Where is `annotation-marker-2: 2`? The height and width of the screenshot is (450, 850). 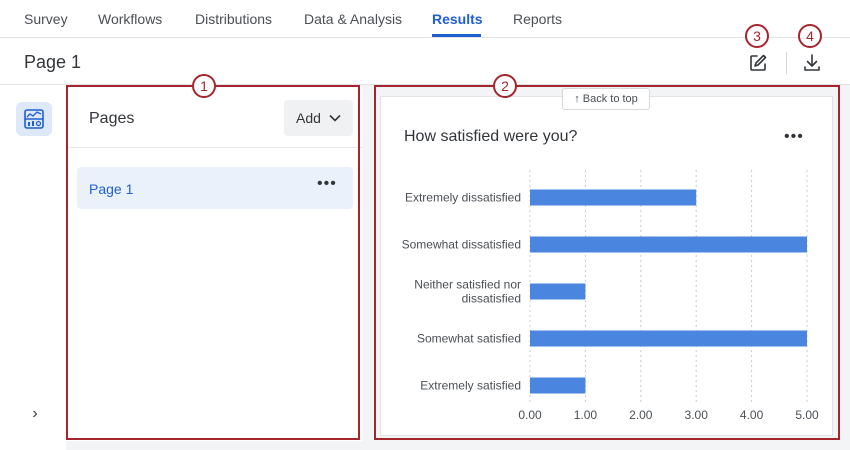 annotation-marker-2: 2 is located at coordinates (505, 86).